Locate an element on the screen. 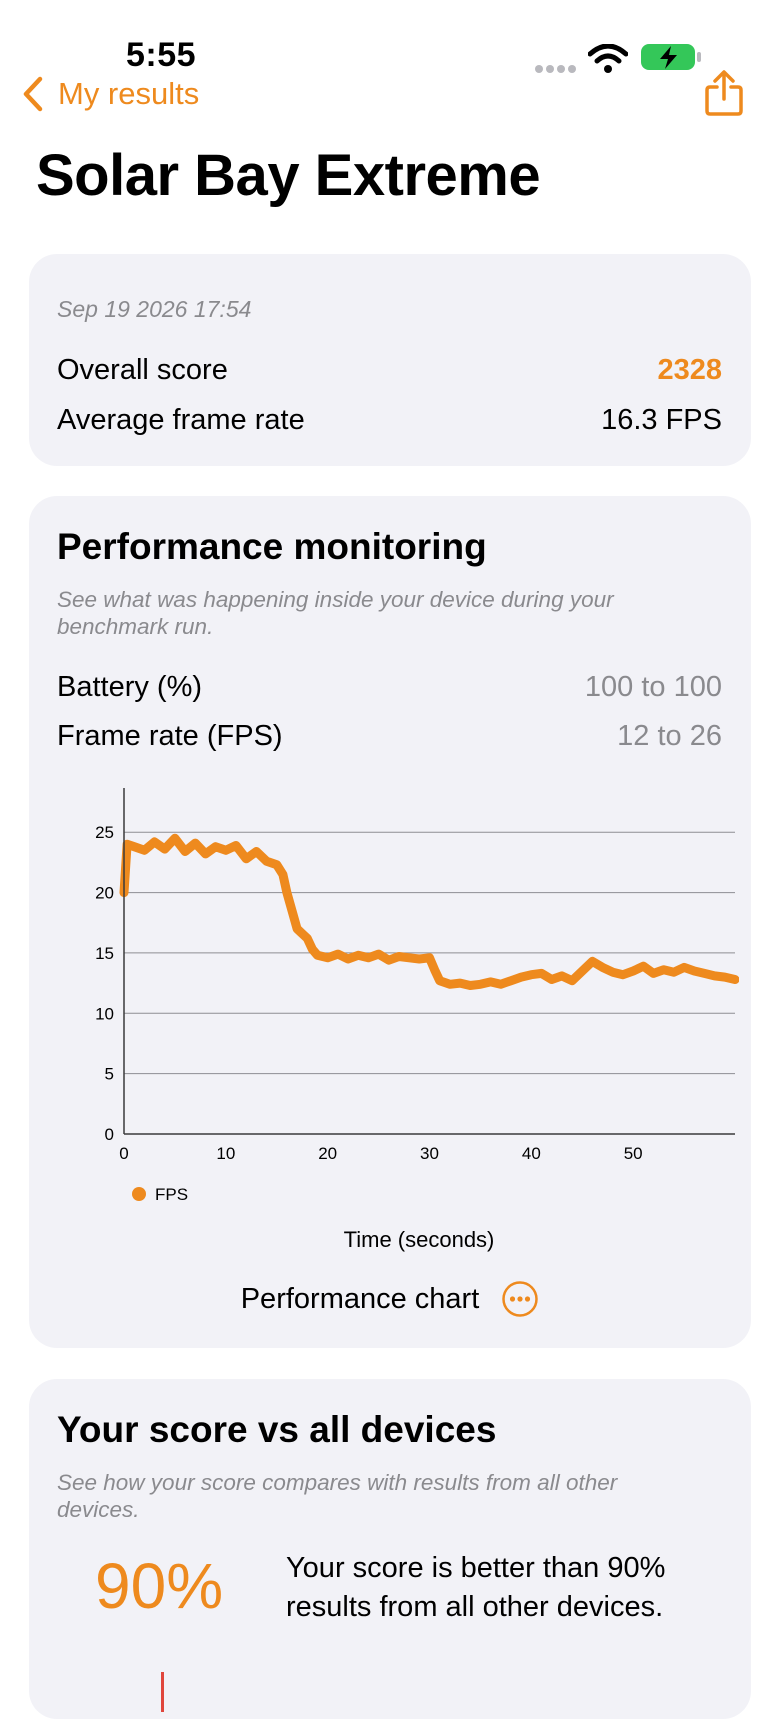 This screenshot has width=780, height=1719. avg-frame-rate-value: 16.3 FPS is located at coordinates (661, 420).